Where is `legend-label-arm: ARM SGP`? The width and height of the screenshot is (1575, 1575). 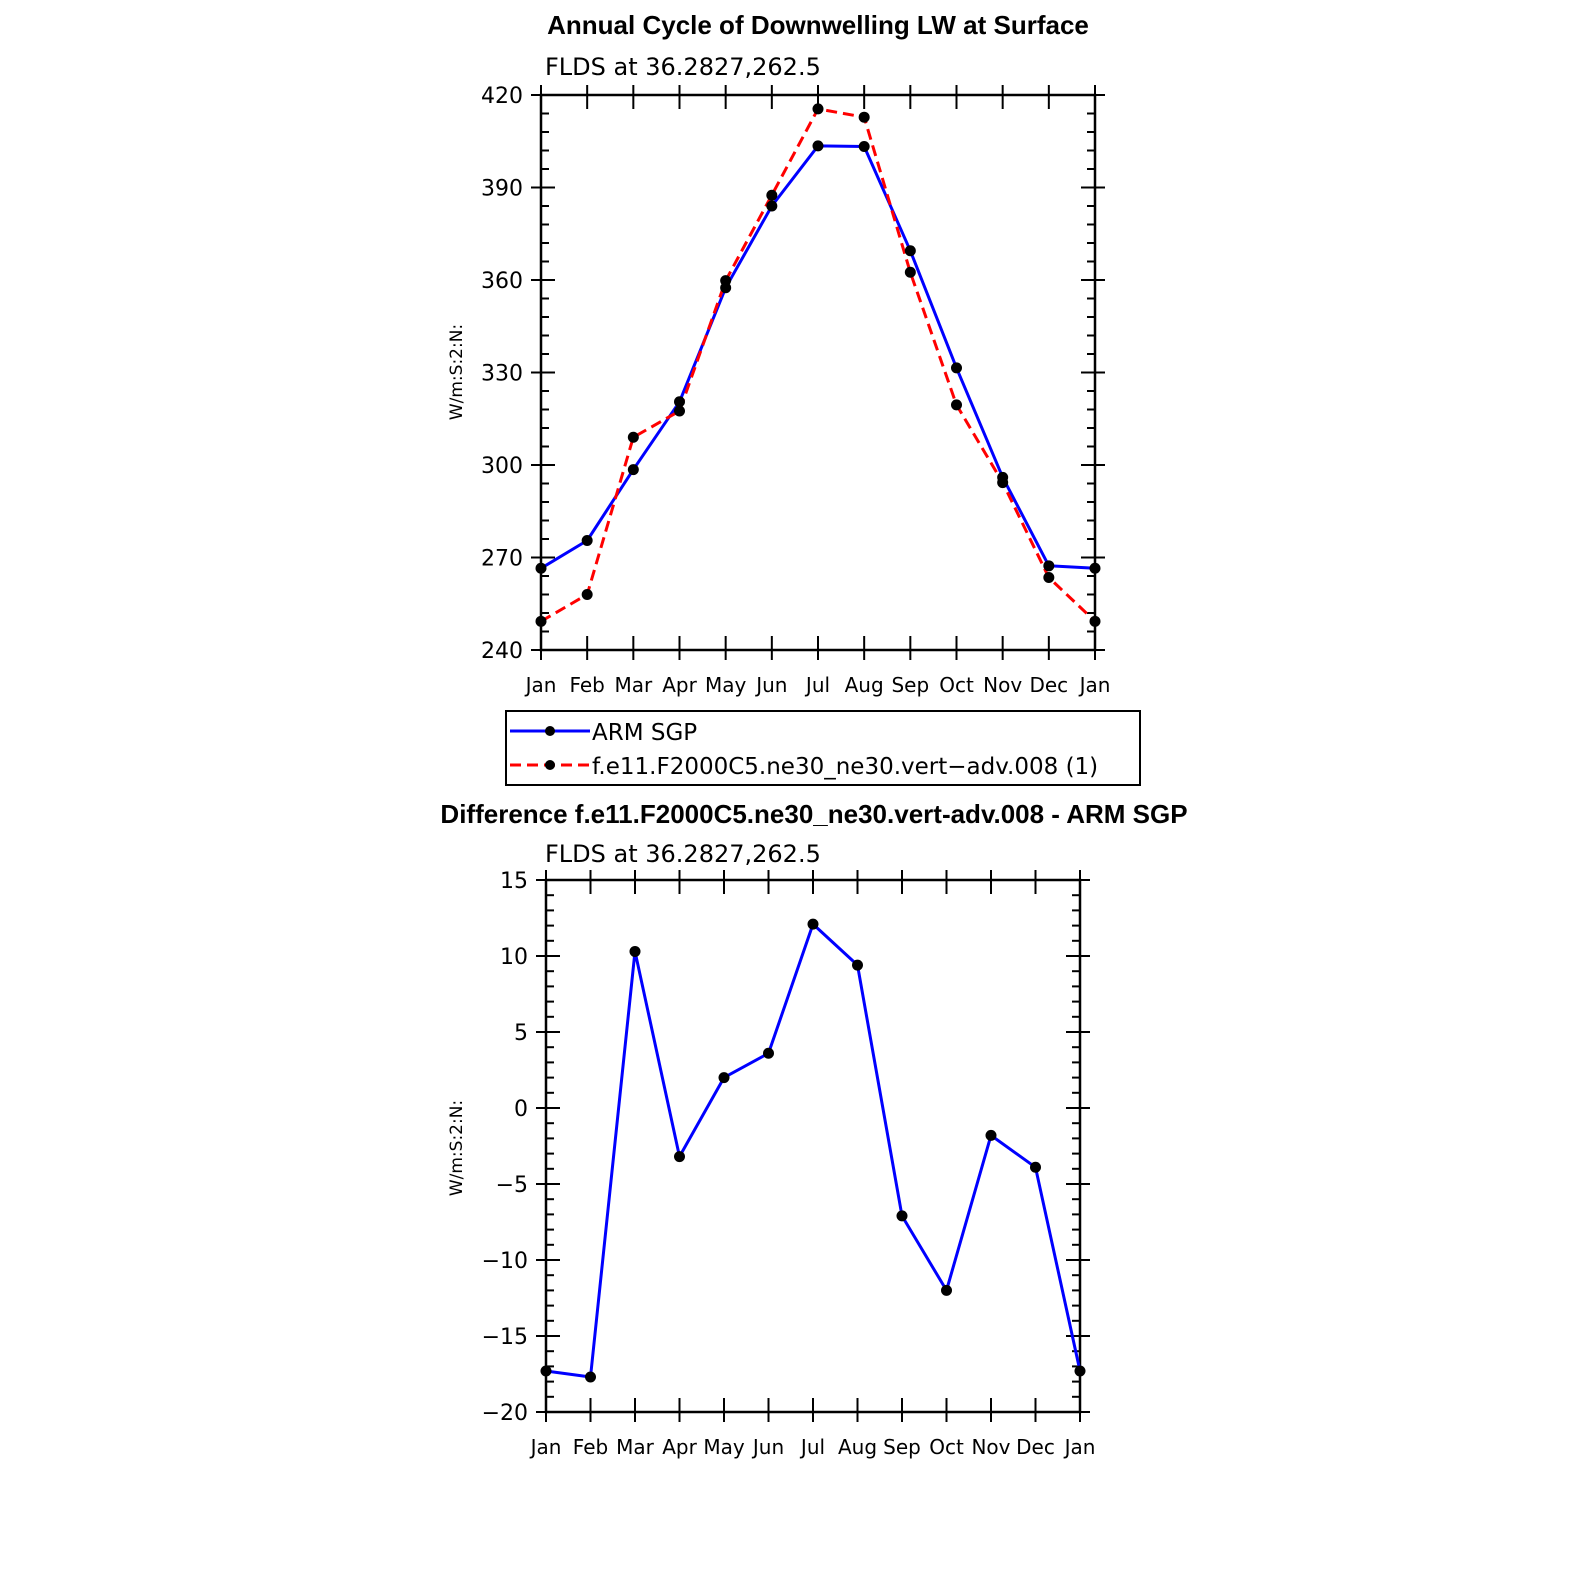 legend-label-arm: ARM SGP is located at coordinates (644, 733).